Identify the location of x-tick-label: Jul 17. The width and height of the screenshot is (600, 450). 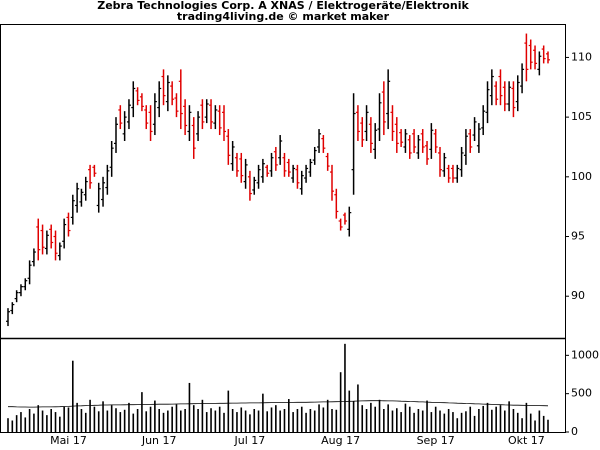
(250, 440).